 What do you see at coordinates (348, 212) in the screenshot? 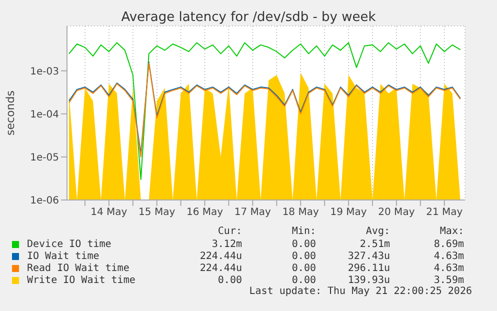
I see `x-tick-label: 19 May` at bounding box center [348, 212].